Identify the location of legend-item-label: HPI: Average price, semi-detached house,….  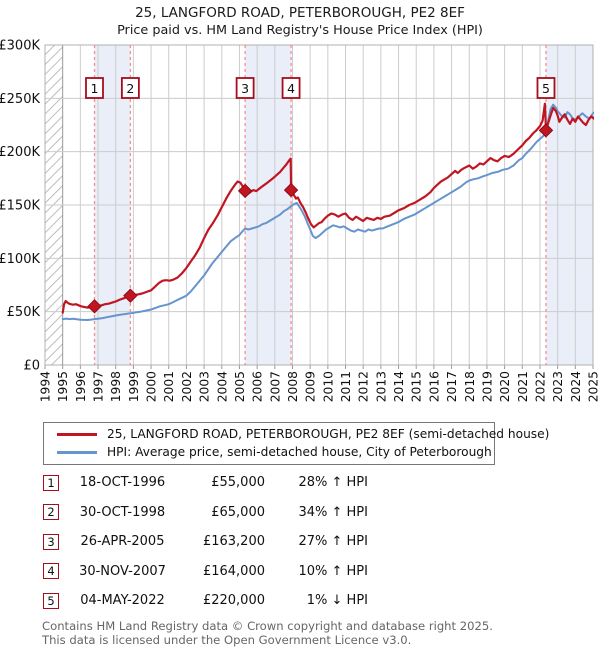
(299, 452).